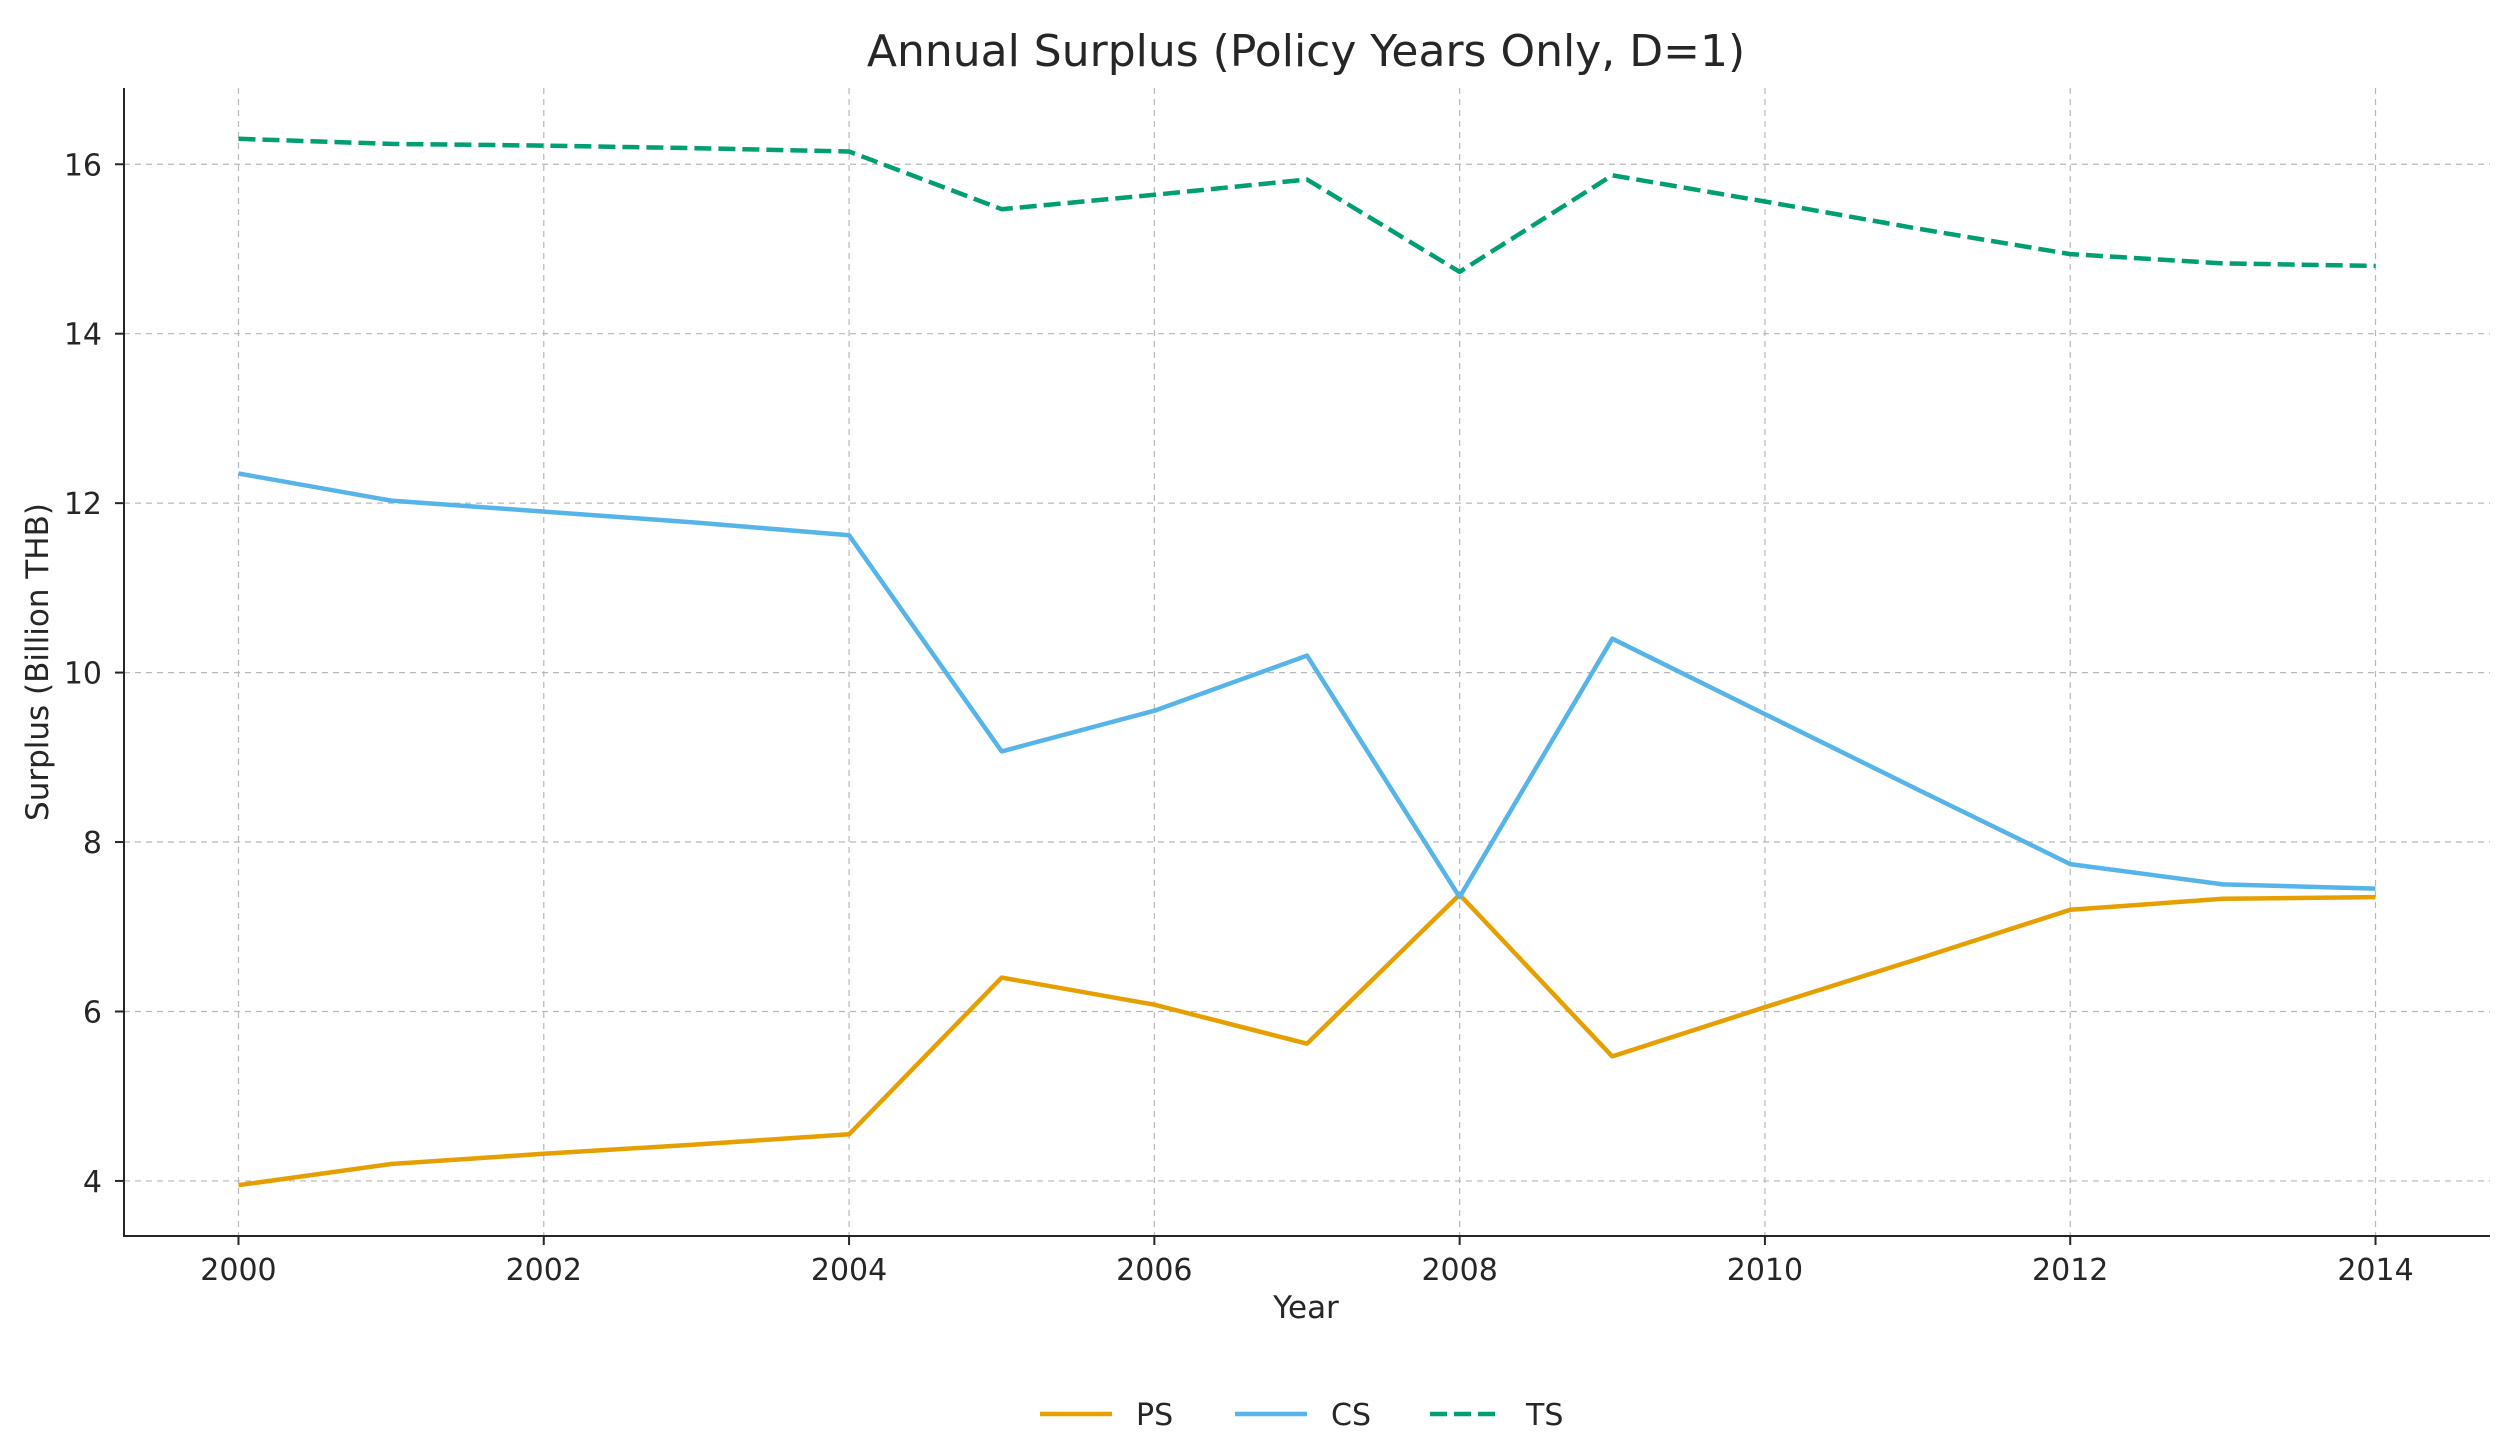 The height and width of the screenshot is (1454, 2504). What do you see at coordinates (1307, 1262) in the screenshot?
I see `x-axis-ticks: 2000 2002 2004 2006 2008 2010 2012 2014` at bounding box center [1307, 1262].